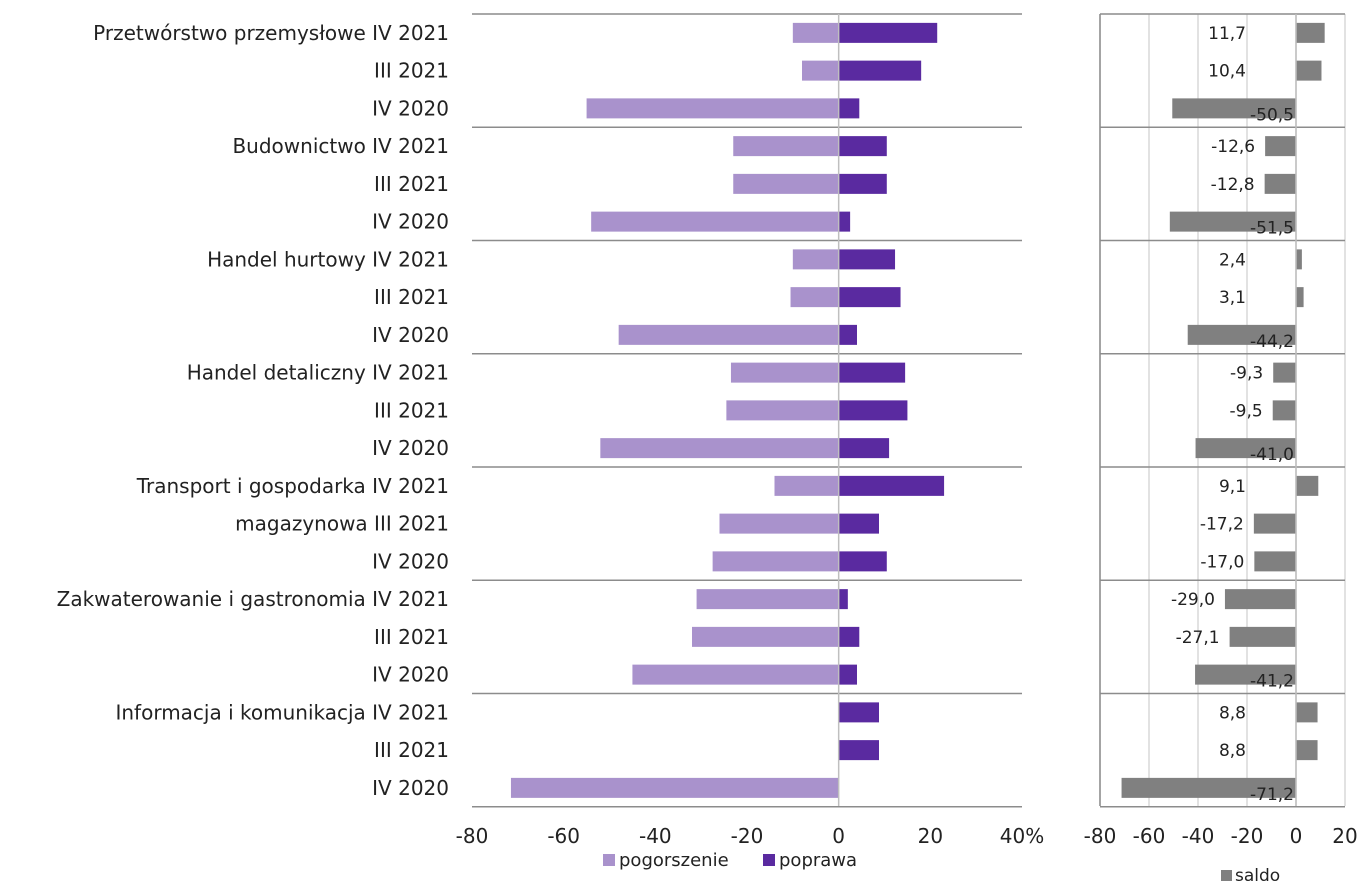 Image resolution: width=1365 pixels, height=885 pixels. I want to click on data-label-saldo: -17,2, so click(1222, 525).